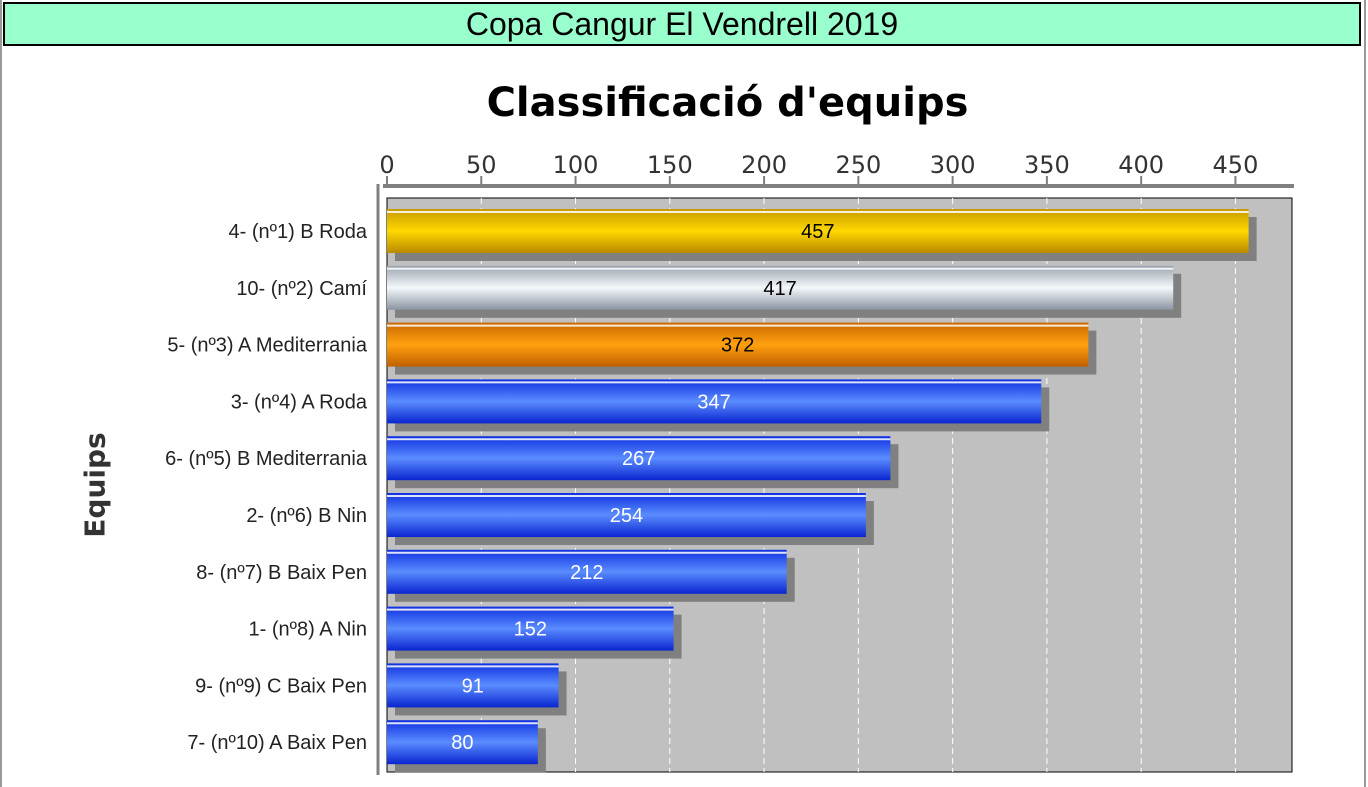 The height and width of the screenshot is (787, 1368). Describe the element at coordinates (576, 165) in the screenshot. I see `x-tick-label: 100` at that location.